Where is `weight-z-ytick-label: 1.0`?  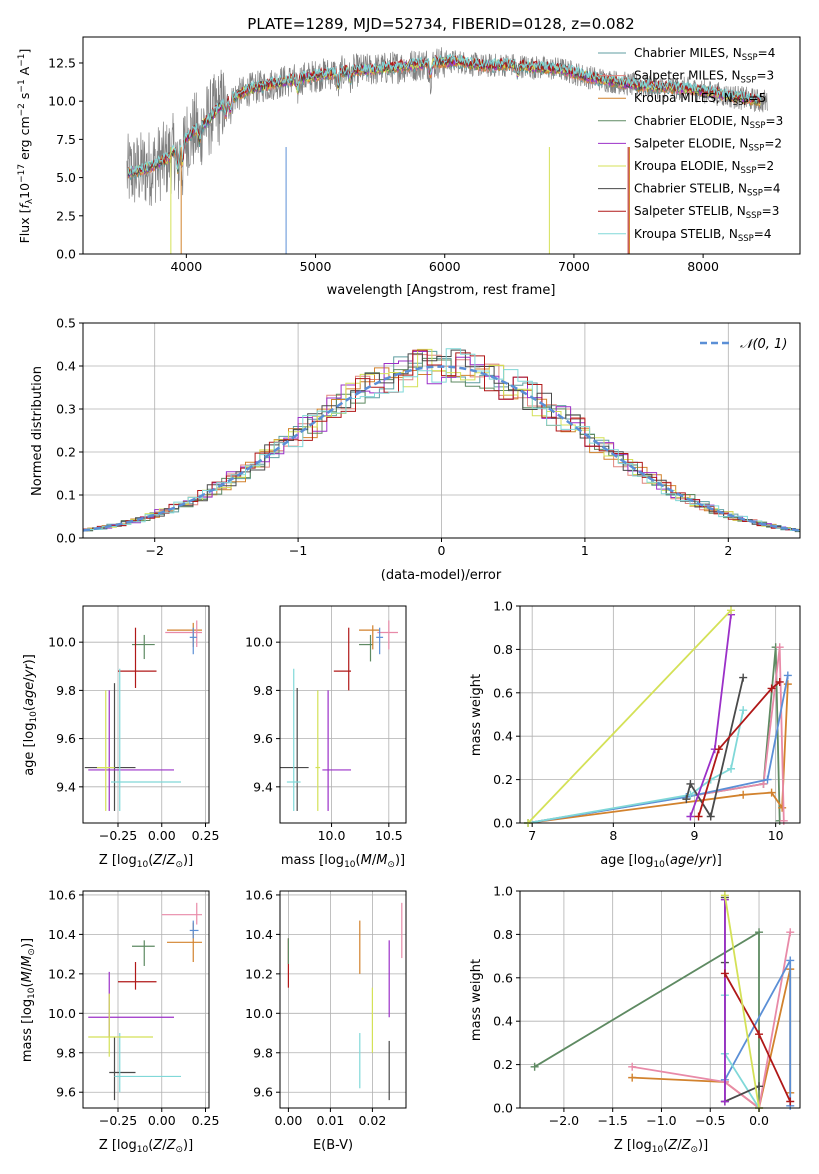 weight-z-ytick-label: 1.0 is located at coordinates (503, 891).